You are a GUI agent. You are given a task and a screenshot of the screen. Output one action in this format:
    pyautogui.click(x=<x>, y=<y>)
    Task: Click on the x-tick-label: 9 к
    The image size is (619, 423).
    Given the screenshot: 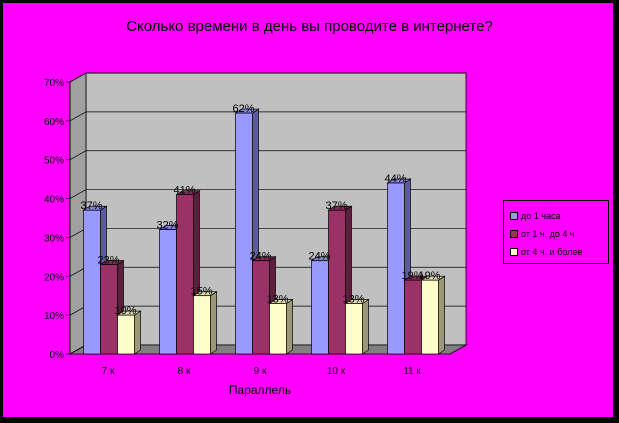 What is the action you would take?
    pyautogui.click(x=260, y=371)
    